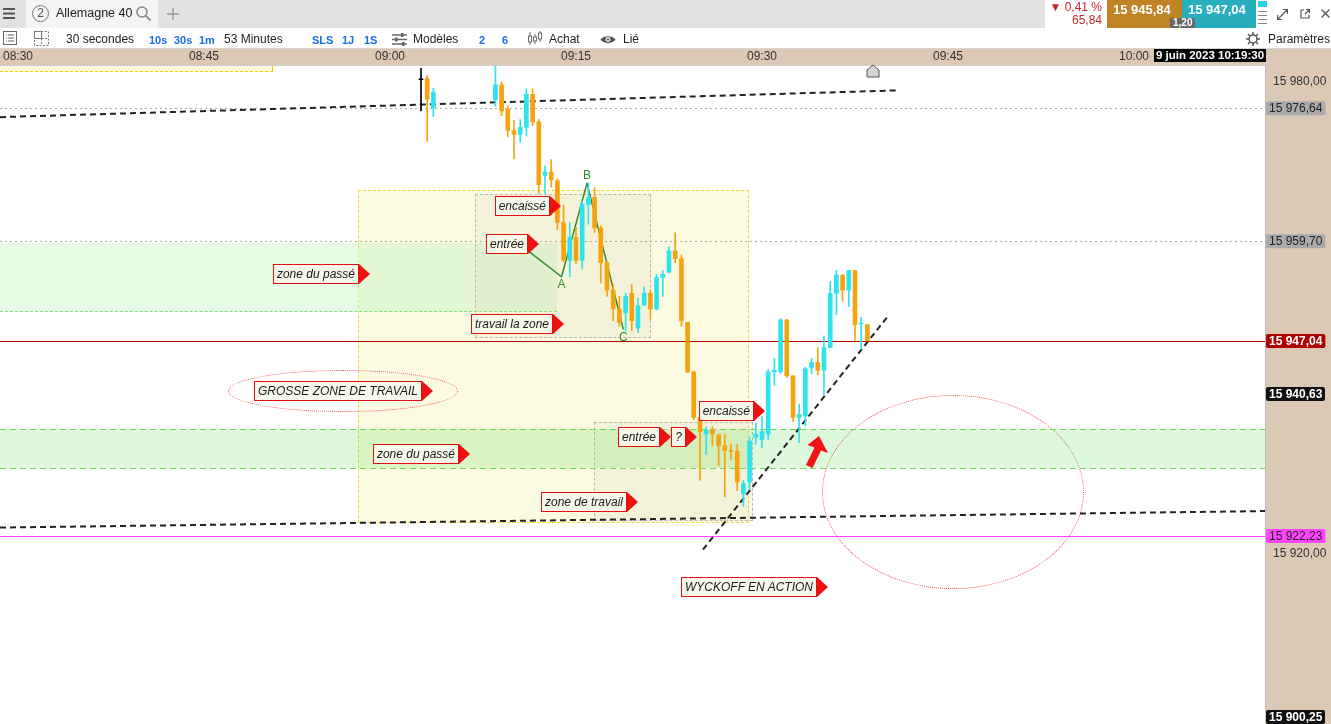 Image resolution: width=1331 pixels, height=724 pixels. What do you see at coordinates (436, 39) in the screenshot?
I see `text: Modèles` at bounding box center [436, 39].